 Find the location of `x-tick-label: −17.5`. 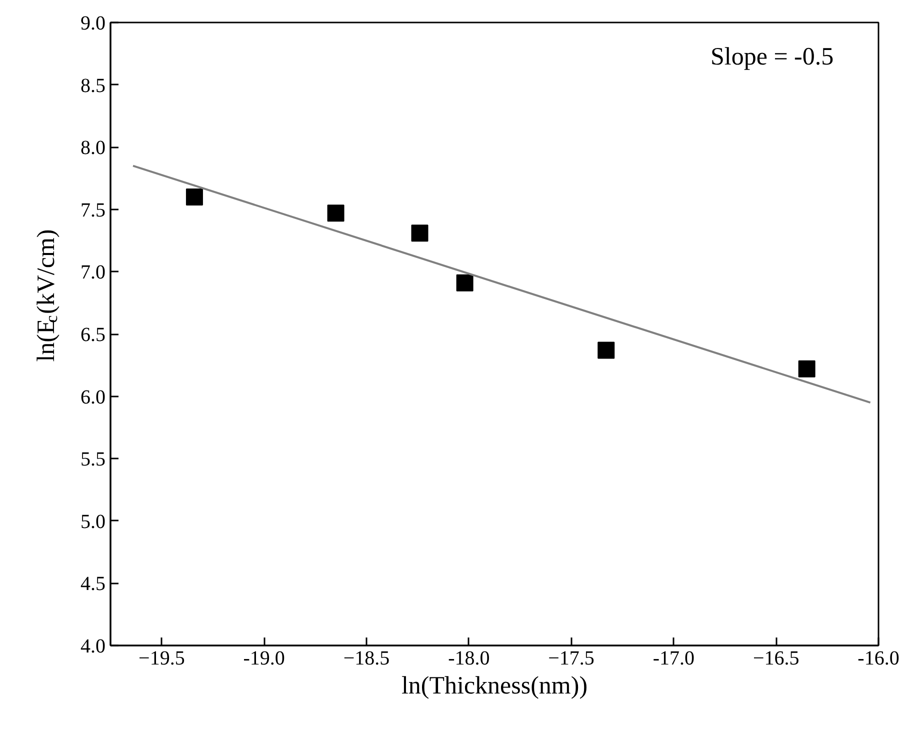

x-tick-label: −17.5 is located at coordinates (571, 659).